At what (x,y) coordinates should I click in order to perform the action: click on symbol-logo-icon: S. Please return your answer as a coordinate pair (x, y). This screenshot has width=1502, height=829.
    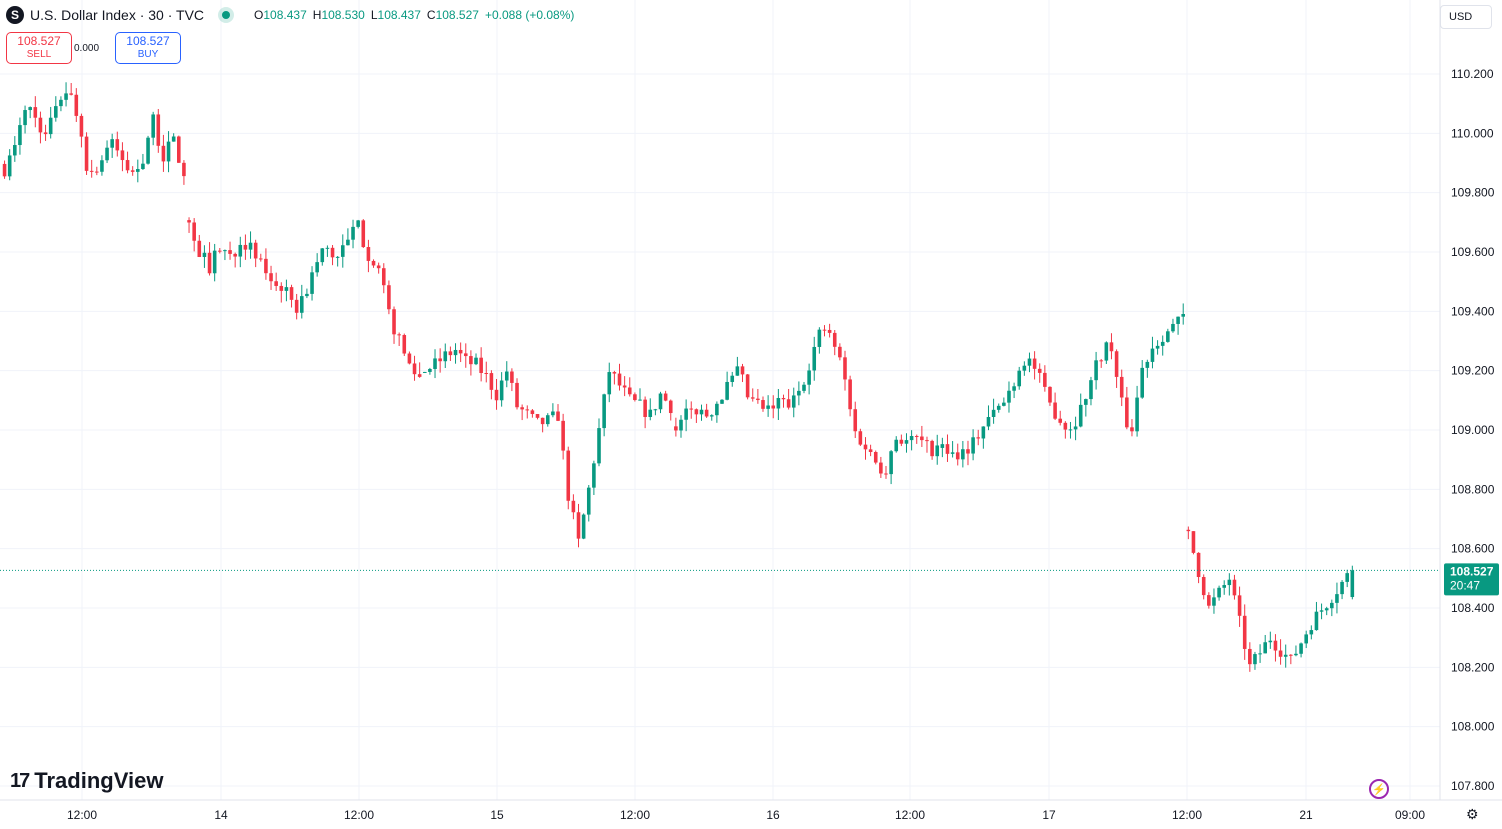
    Looking at the image, I should click on (15, 15).